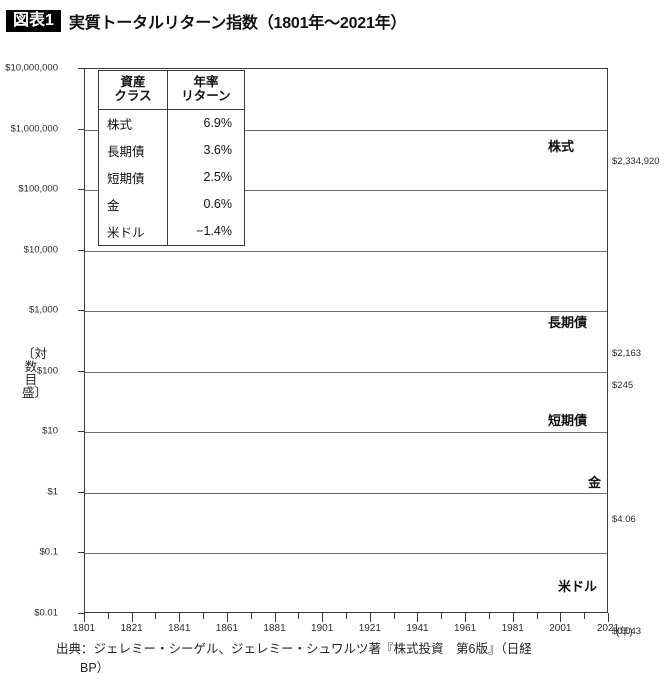  What do you see at coordinates (179, 628) in the screenshot?
I see `x-axis-tick-label: 1841` at bounding box center [179, 628].